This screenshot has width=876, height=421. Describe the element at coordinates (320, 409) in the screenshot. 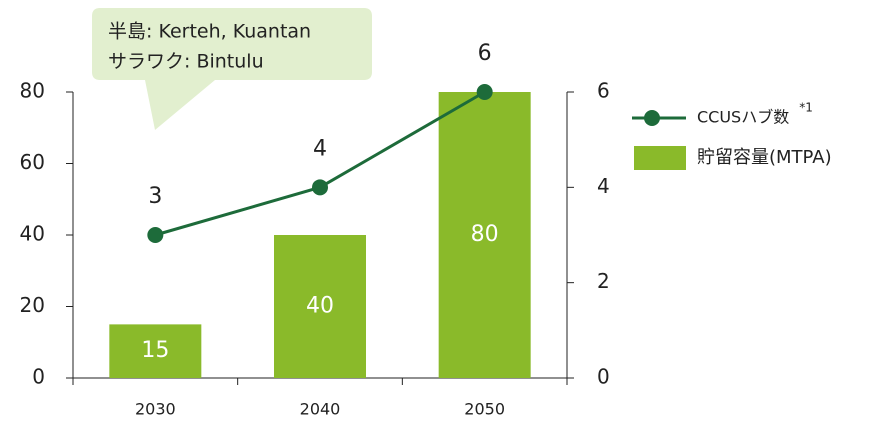

I see `x-tick-label: 2040` at that location.